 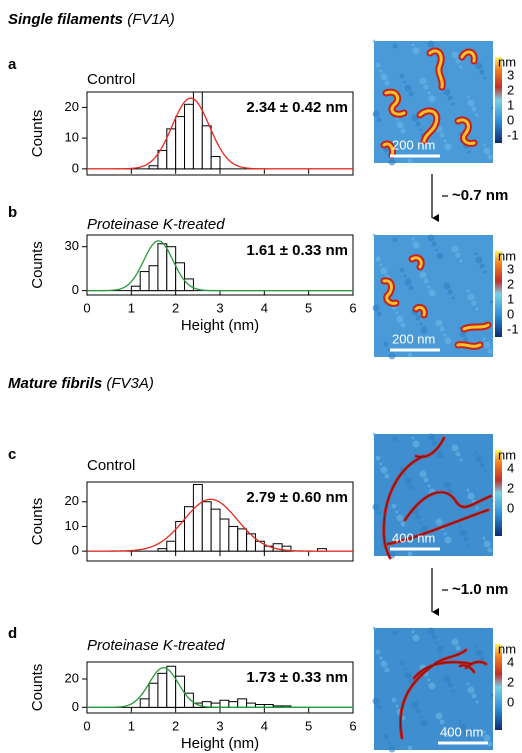 What do you see at coordinates (37, 265) in the screenshot?
I see `y-axis-label: Counts` at bounding box center [37, 265].